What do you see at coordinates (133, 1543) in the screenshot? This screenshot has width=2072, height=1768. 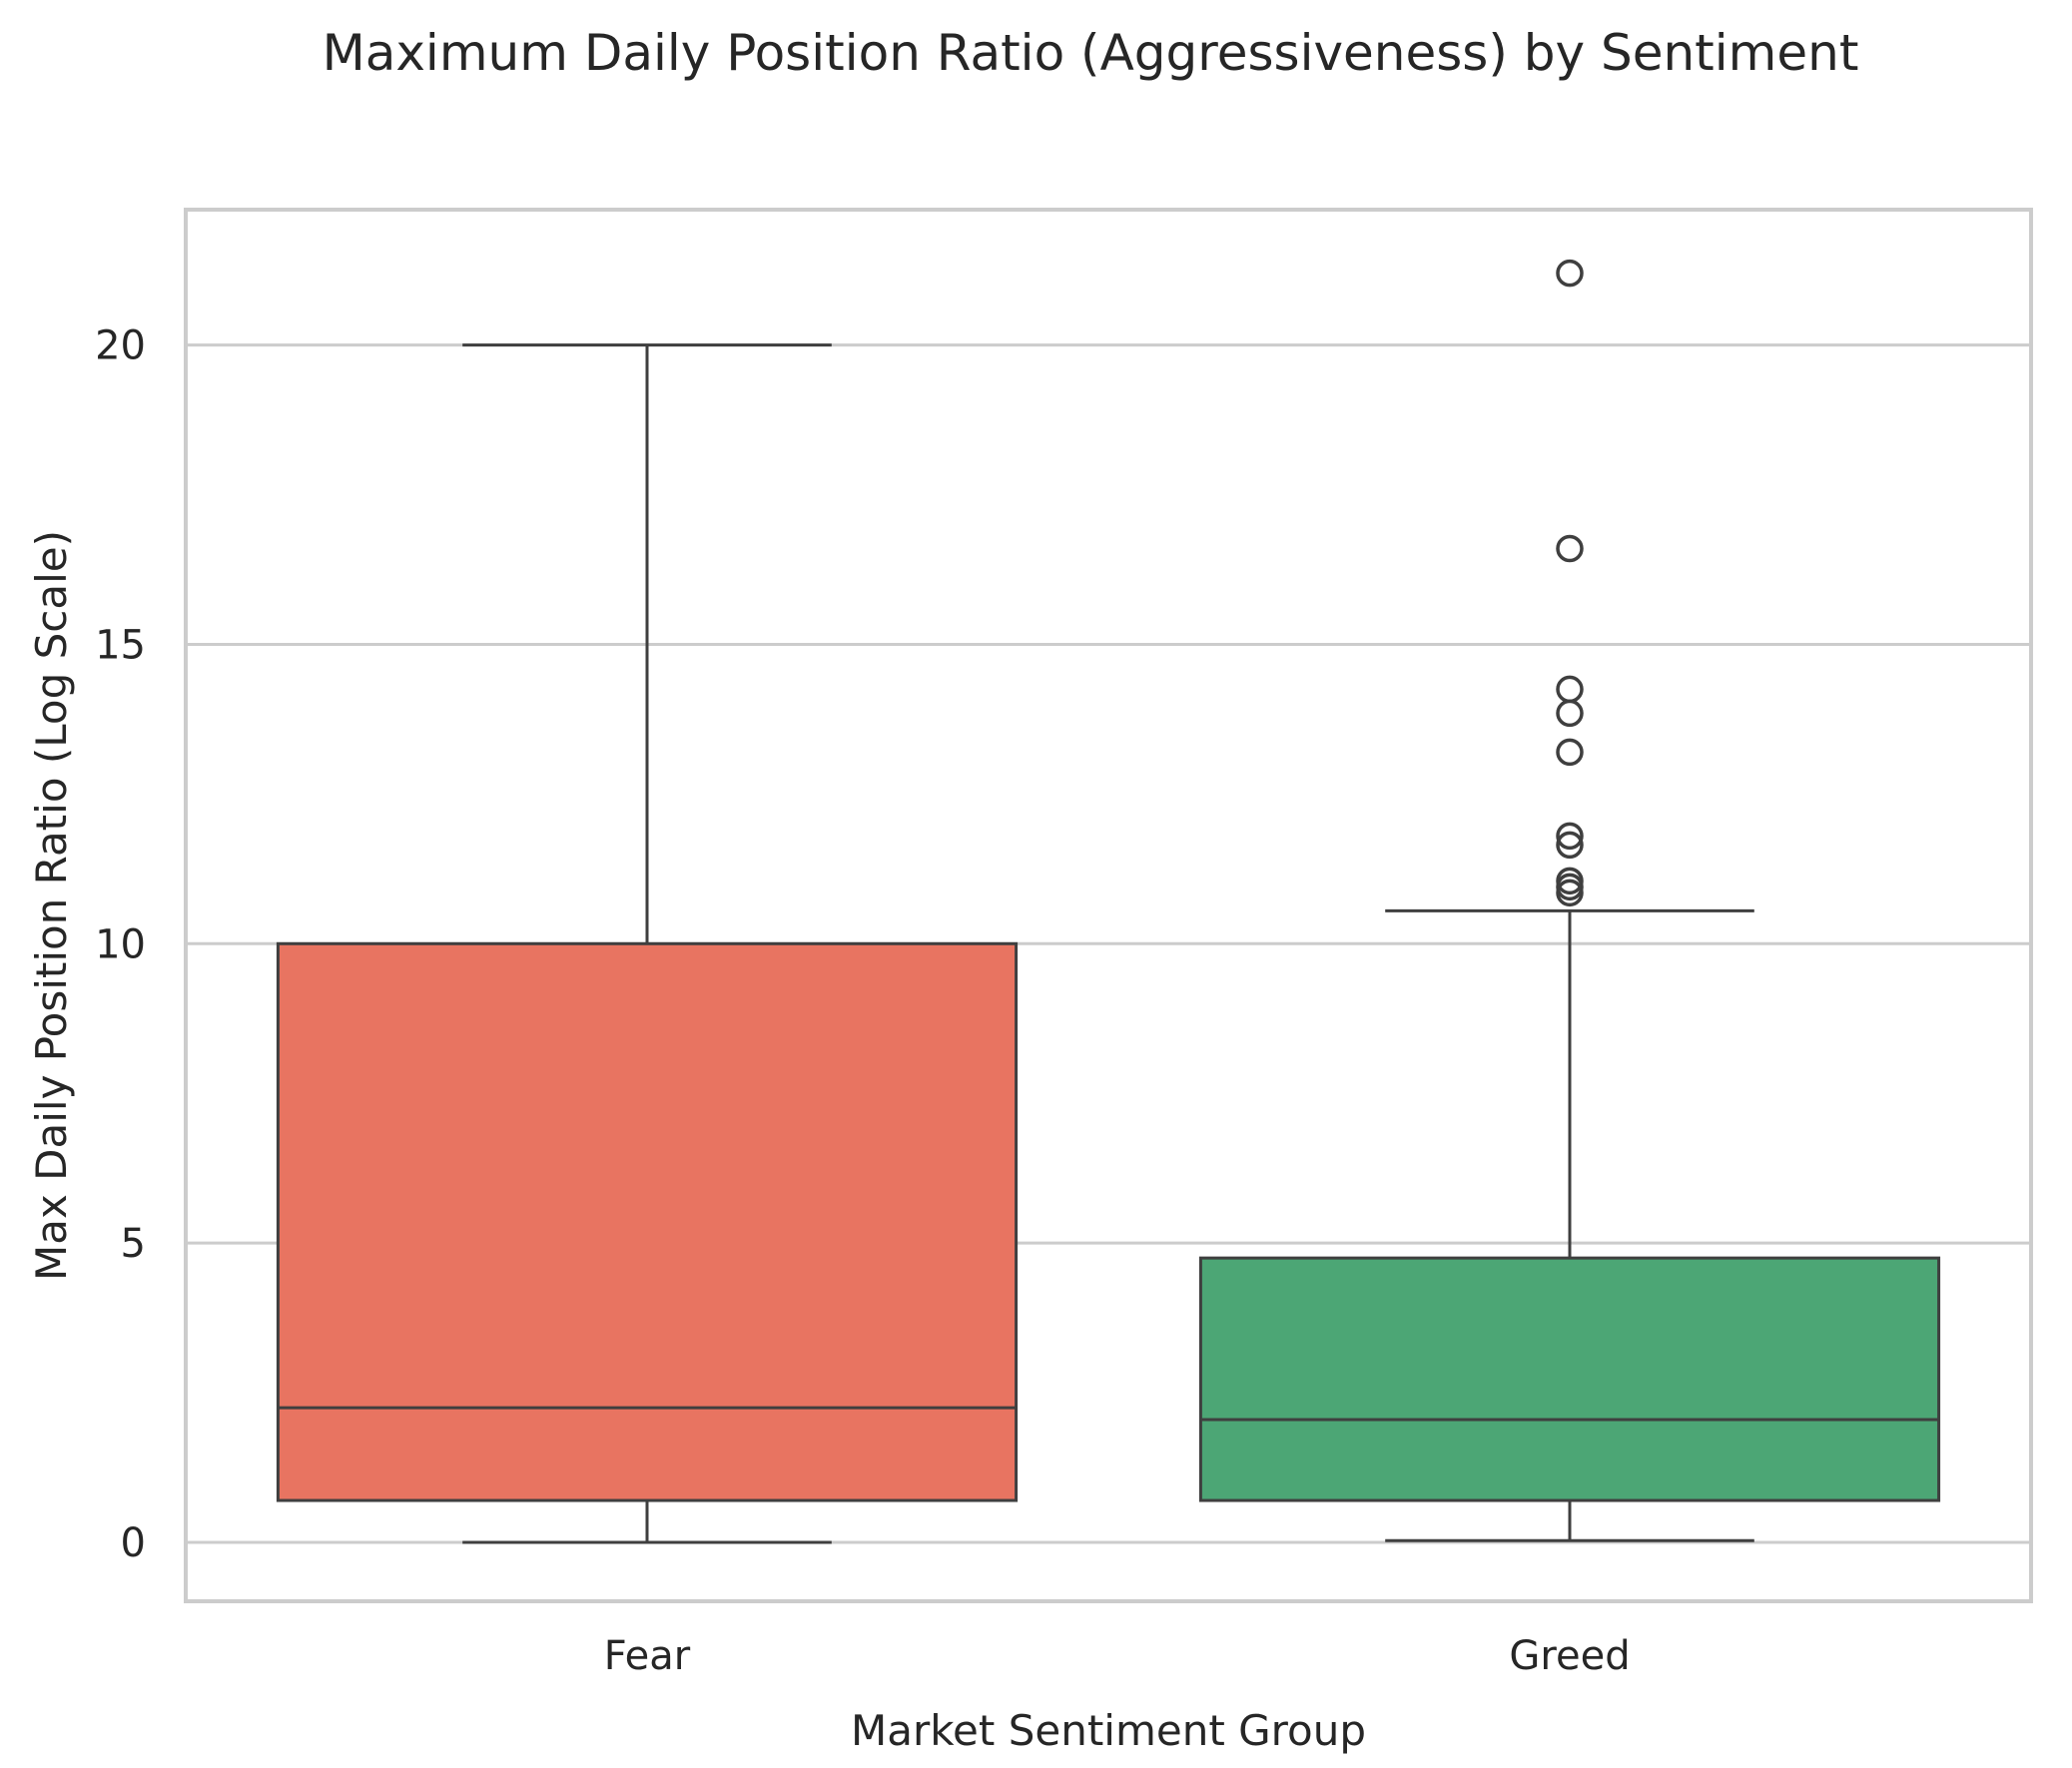 I see `y-tick-label: 0` at bounding box center [133, 1543].